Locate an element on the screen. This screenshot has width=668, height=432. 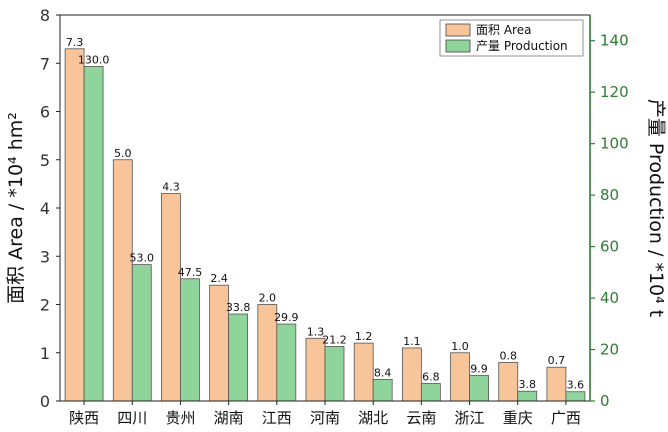
right-tick-label: 60 is located at coordinates (609, 247).